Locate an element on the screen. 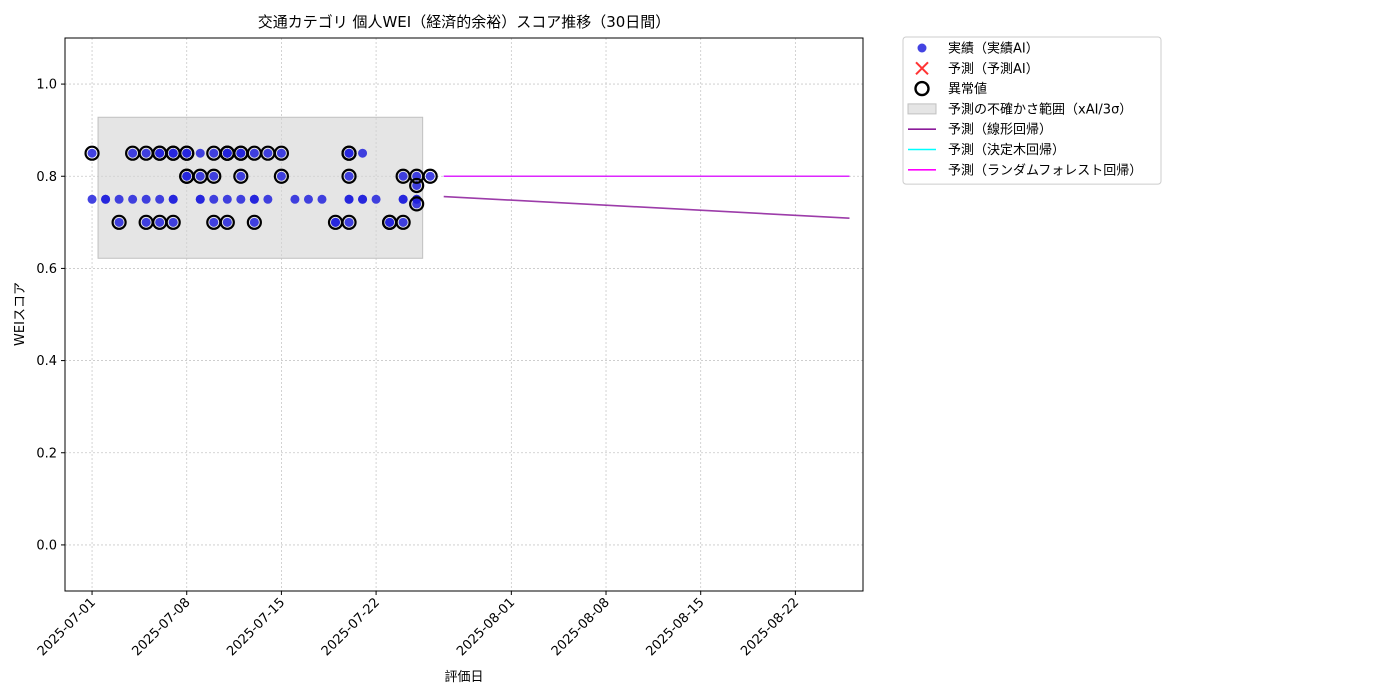  legend-item: 予測の不確かさ範囲（xAI/3σ） is located at coordinates (1019, 109).